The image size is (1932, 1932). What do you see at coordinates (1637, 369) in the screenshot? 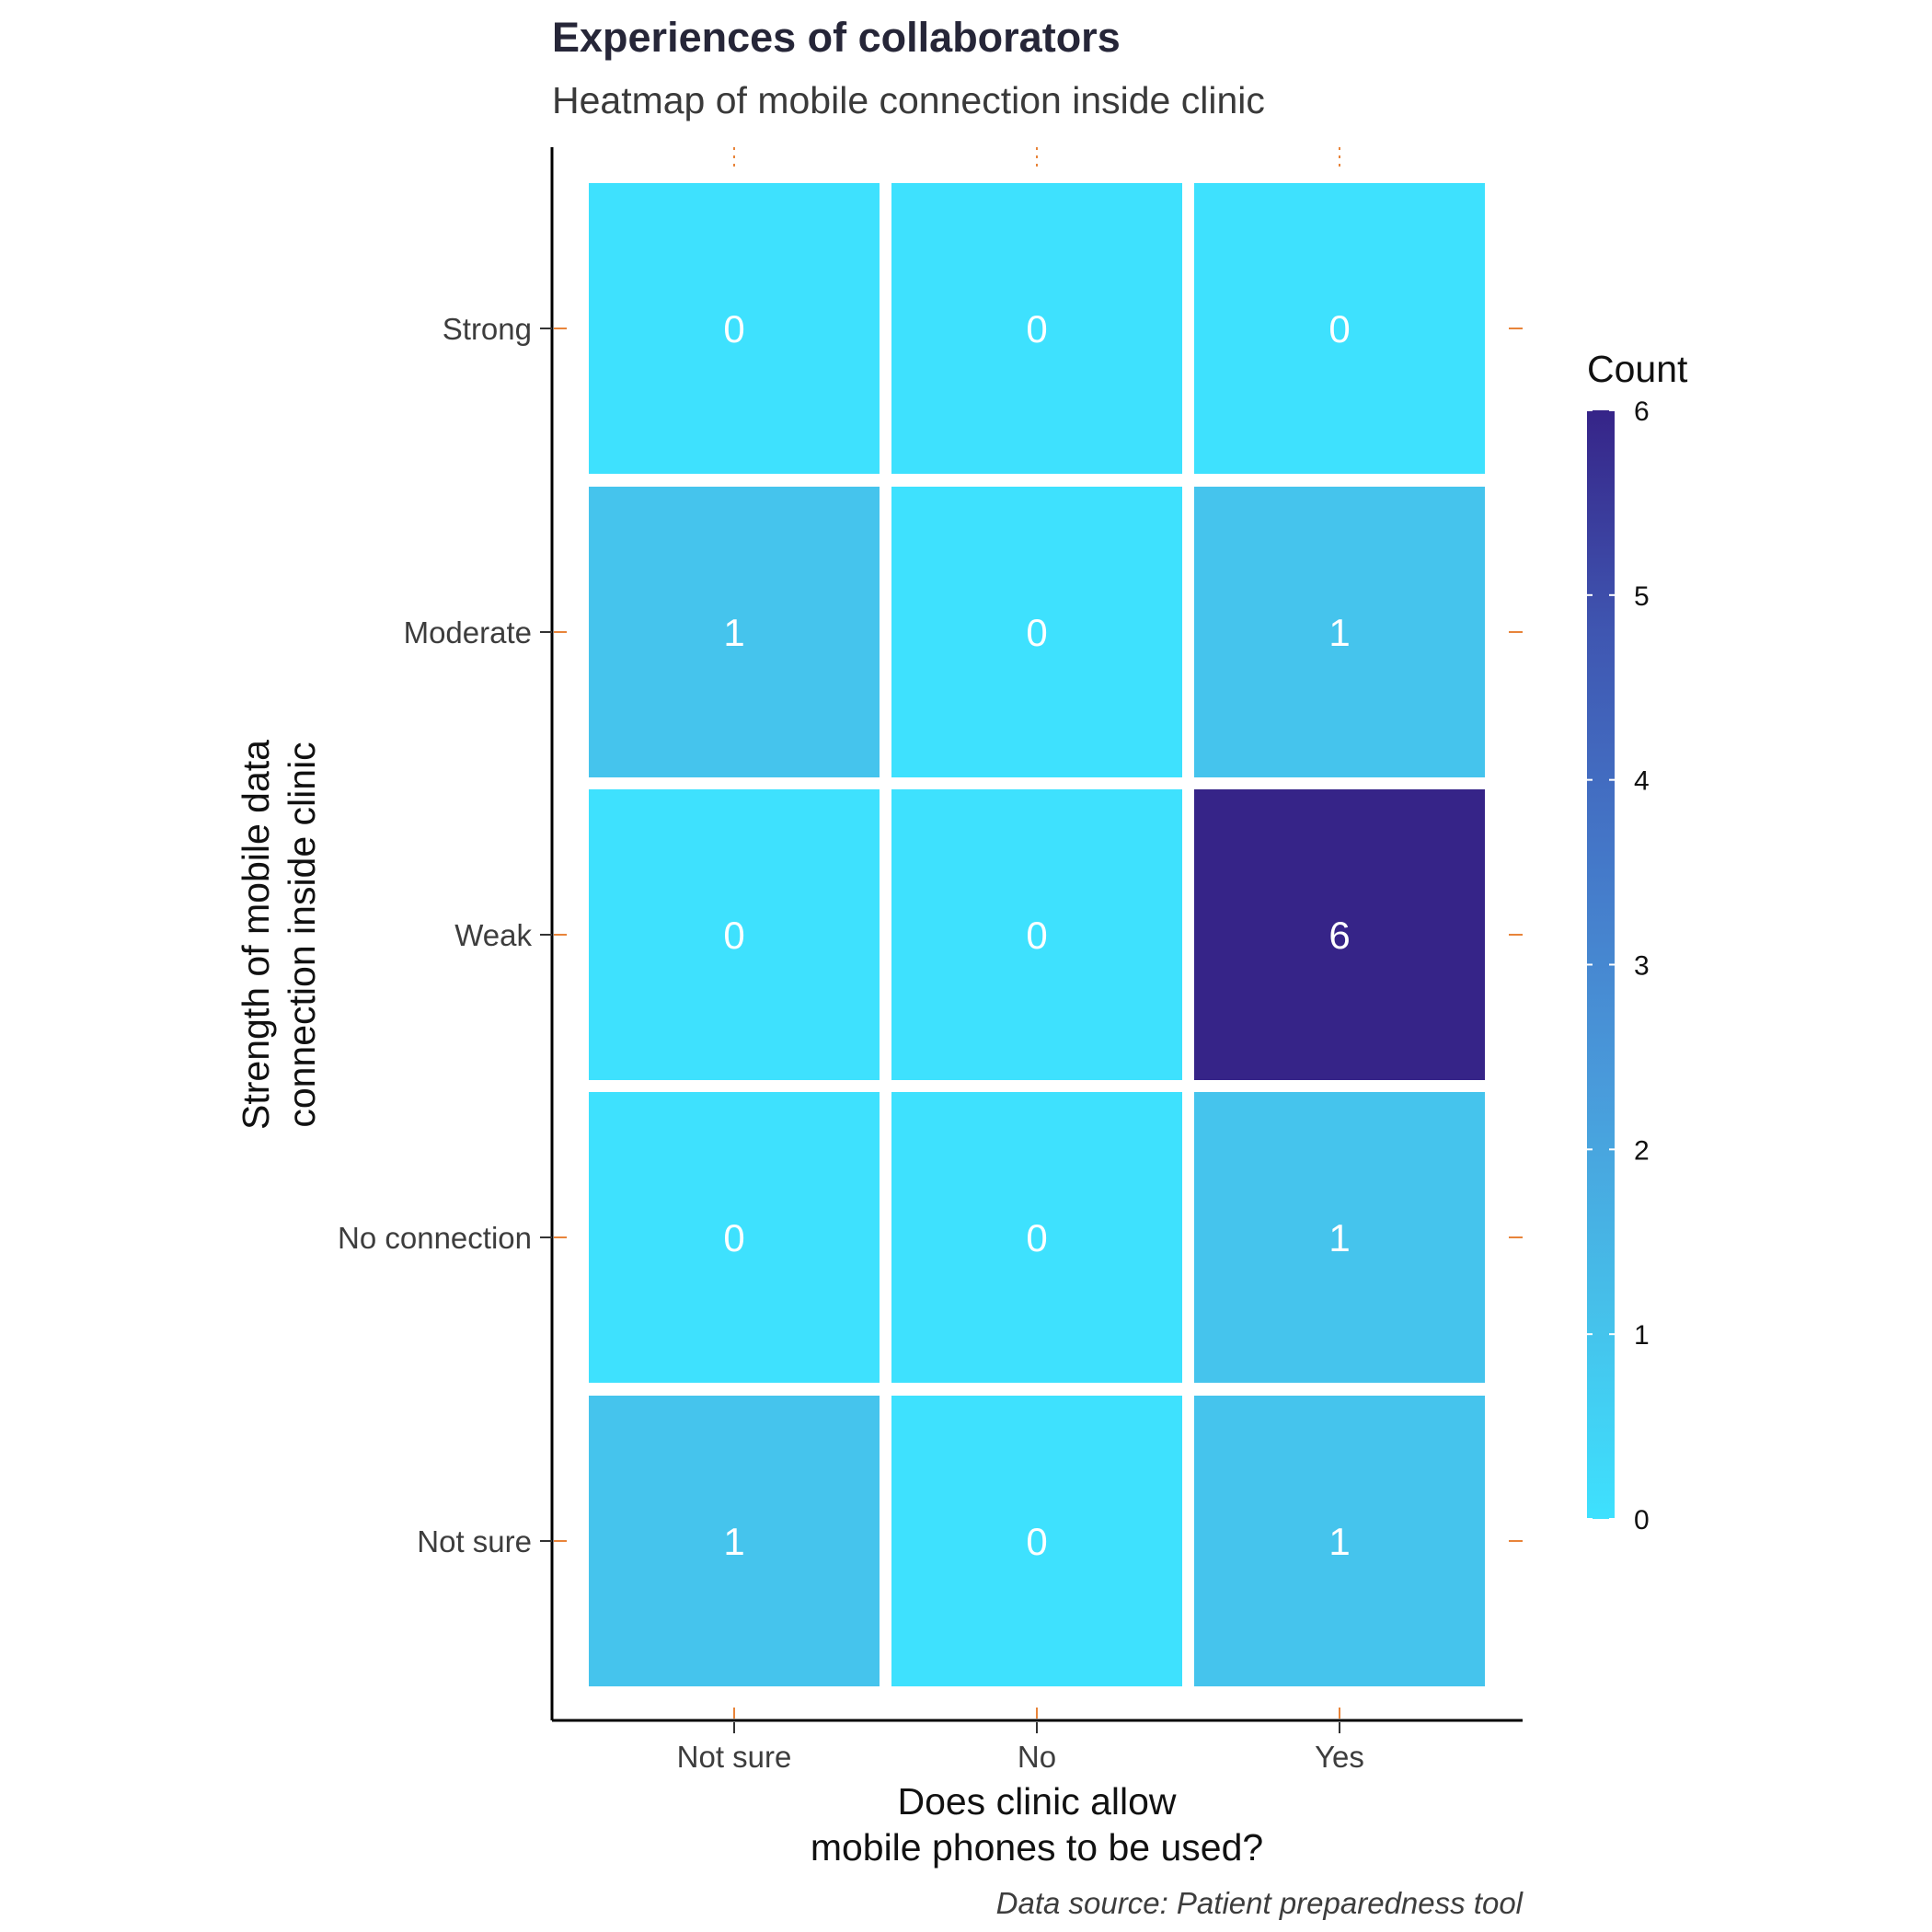
I see `legend-title: Count` at bounding box center [1637, 369].